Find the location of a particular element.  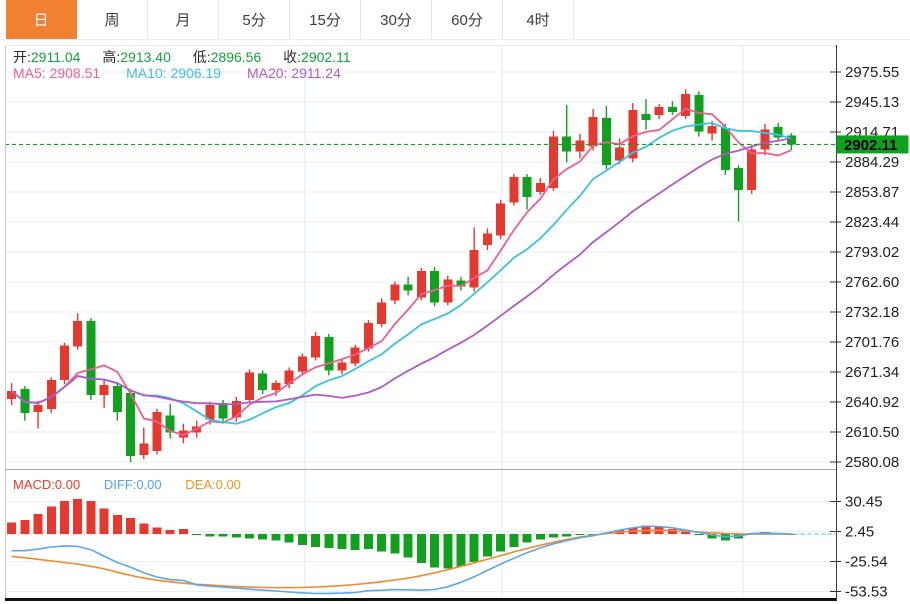

svg-text: -25.54 is located at coordinates (866, 562).